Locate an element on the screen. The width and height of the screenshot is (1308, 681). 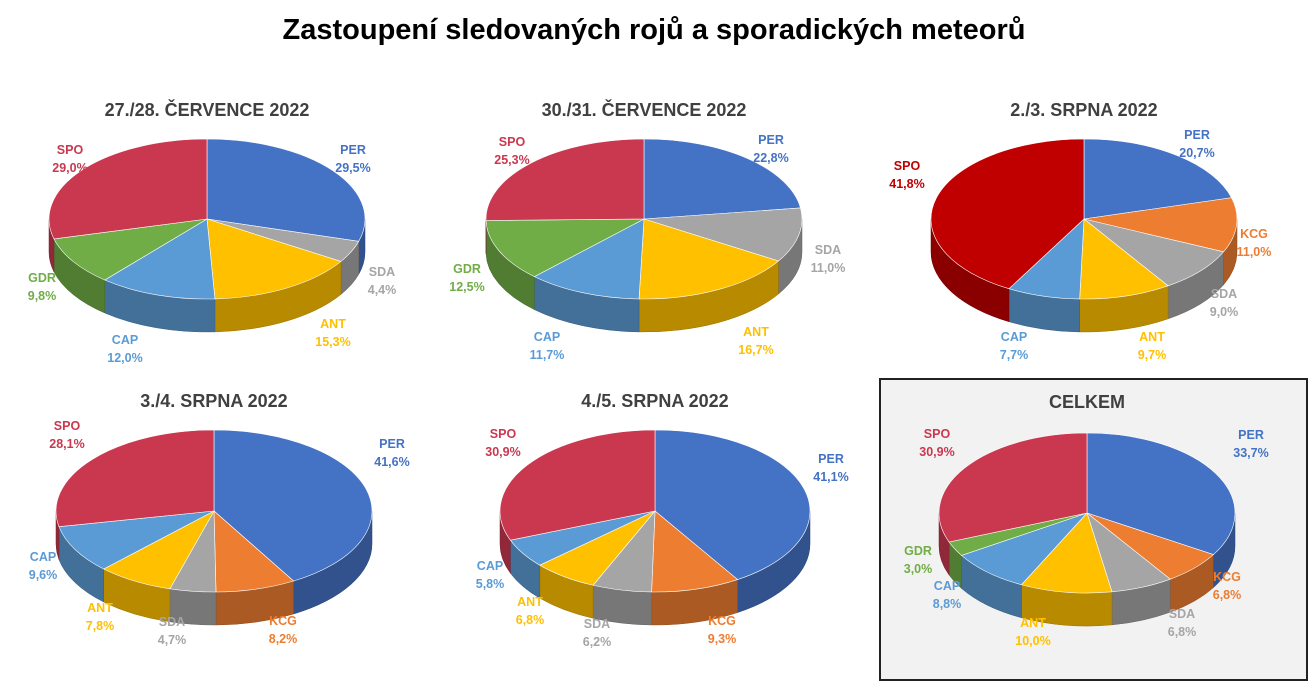
slice-value-sda: 4,4% is located at coordinates (382, 290).